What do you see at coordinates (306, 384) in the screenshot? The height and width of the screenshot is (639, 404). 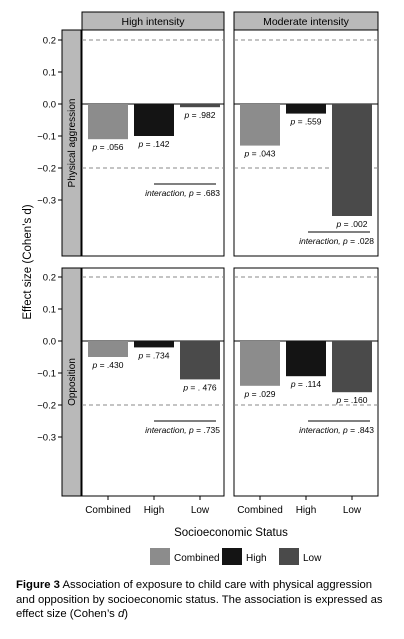 I see `p-value-label: p = .114` at bounding box center [306, 384].